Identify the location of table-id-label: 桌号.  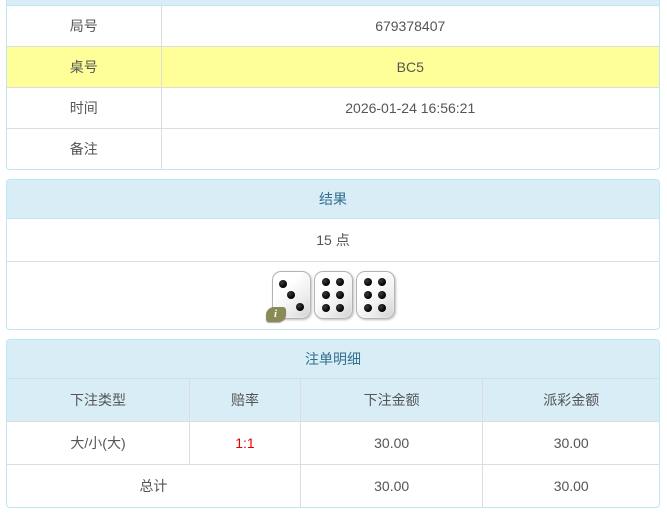
(84, 67).